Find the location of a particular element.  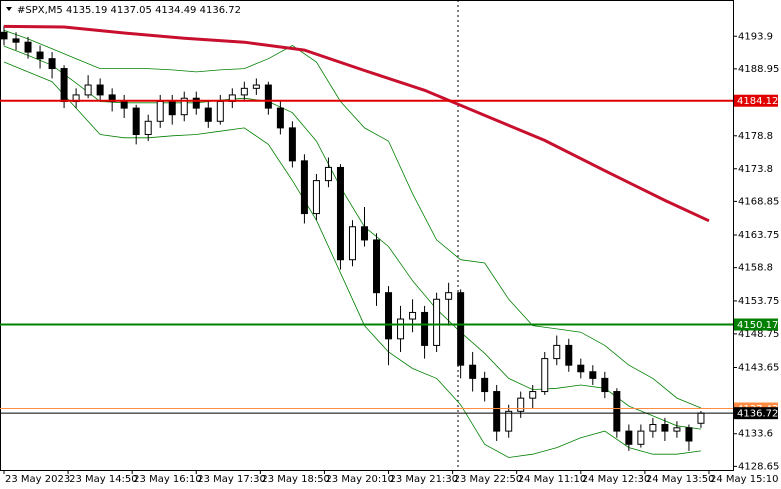

close: 4136.72 is located at coordinates (220, 10).